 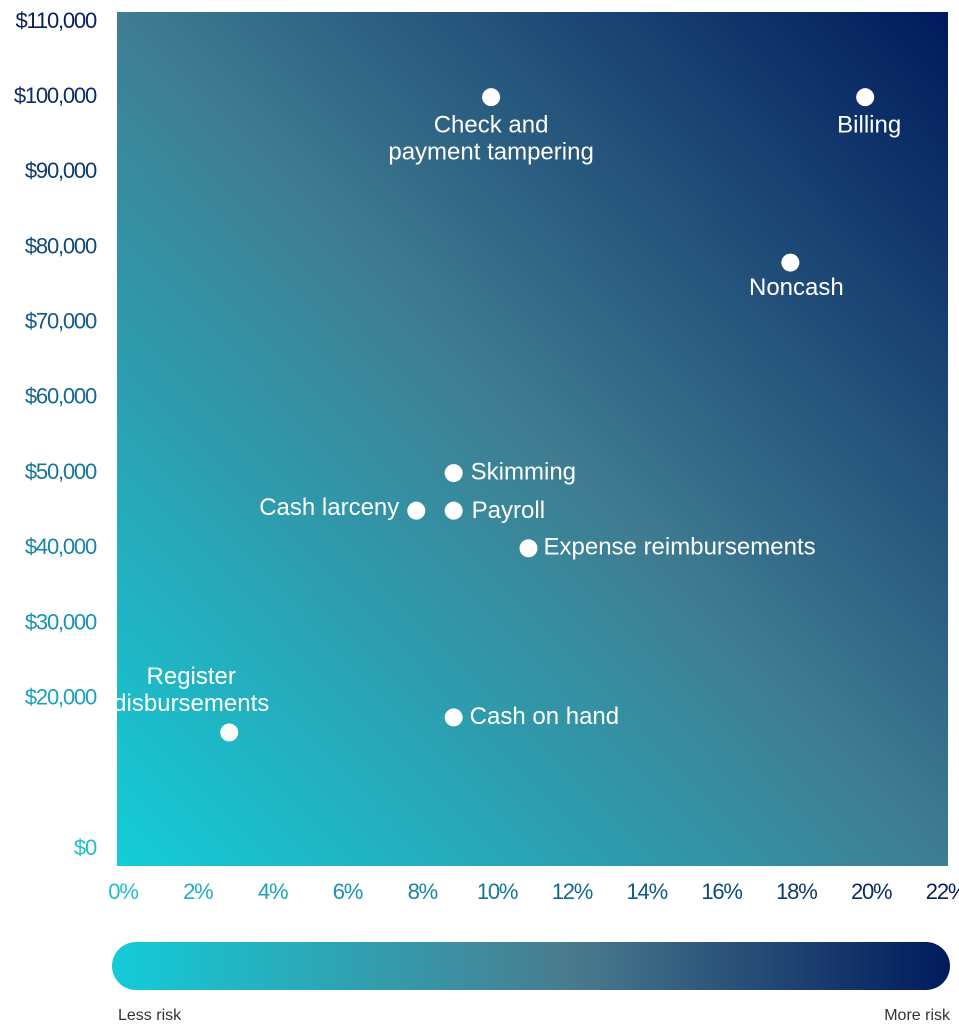 I want to click on x-tick-label: 4%, so click(x=273, y=891).